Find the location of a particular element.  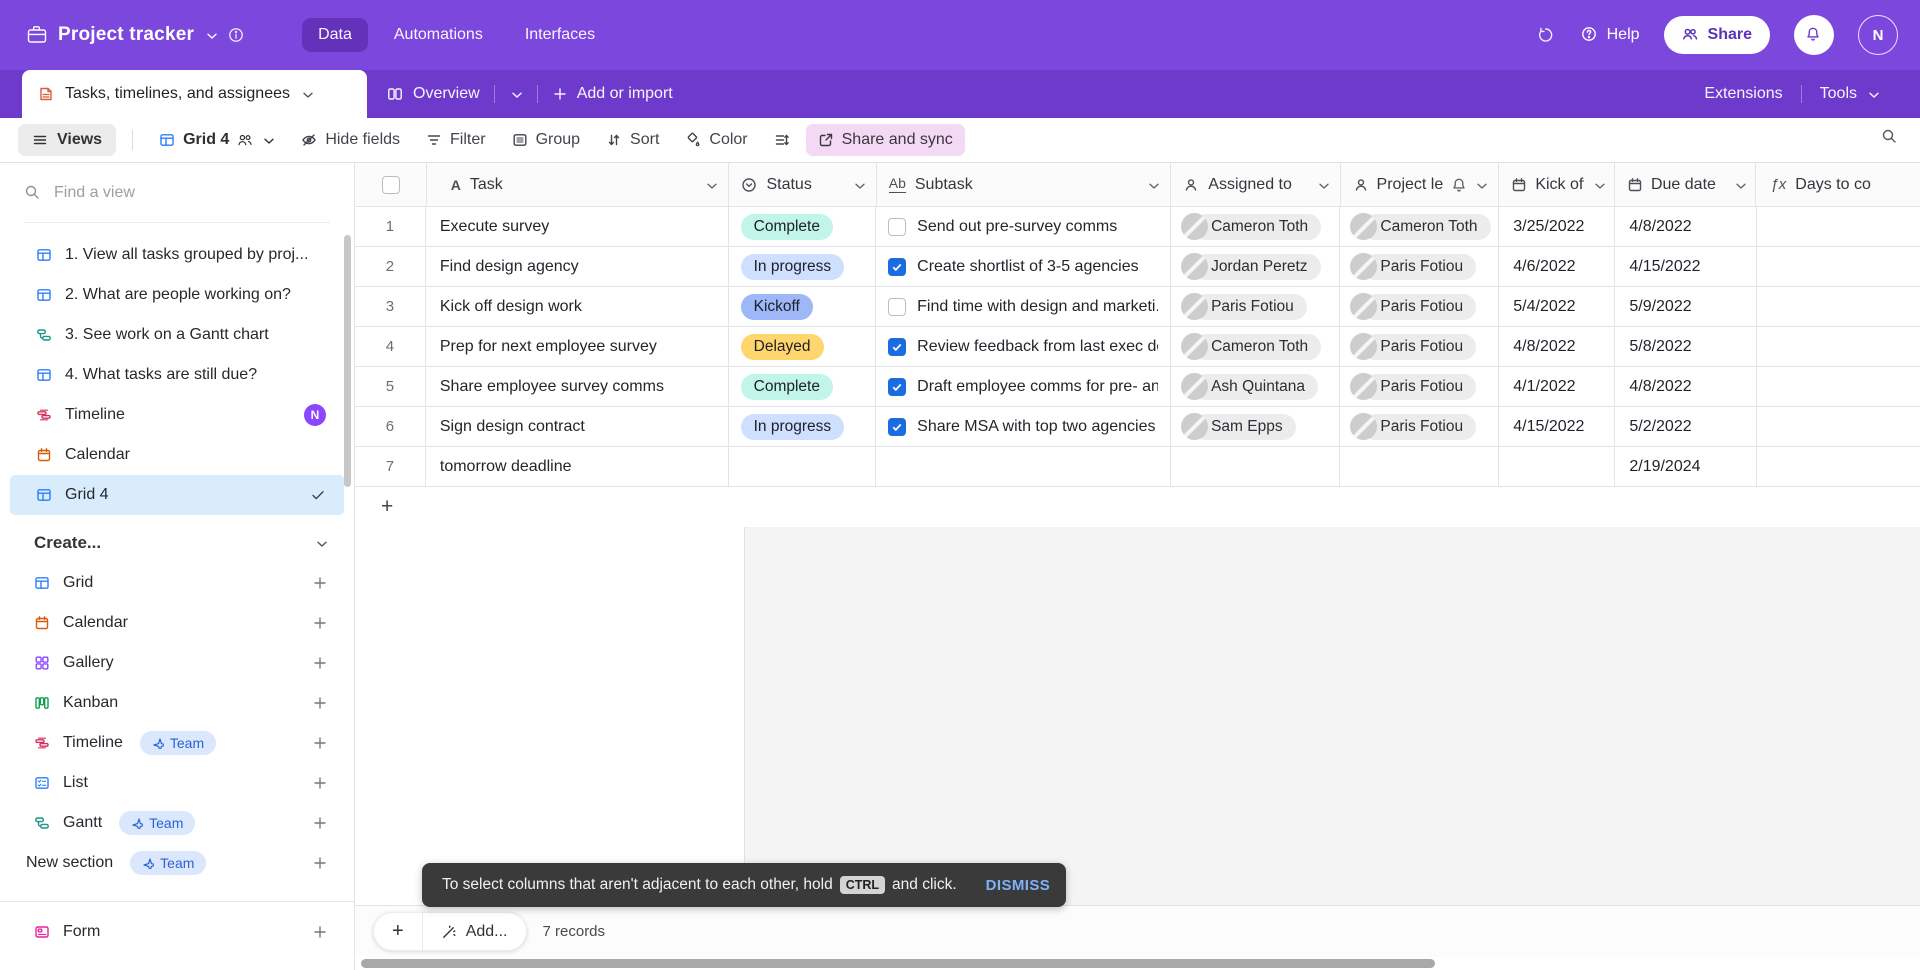

cell-assigned-to: Jordan Peretz is located at coordinates (1256, 267).